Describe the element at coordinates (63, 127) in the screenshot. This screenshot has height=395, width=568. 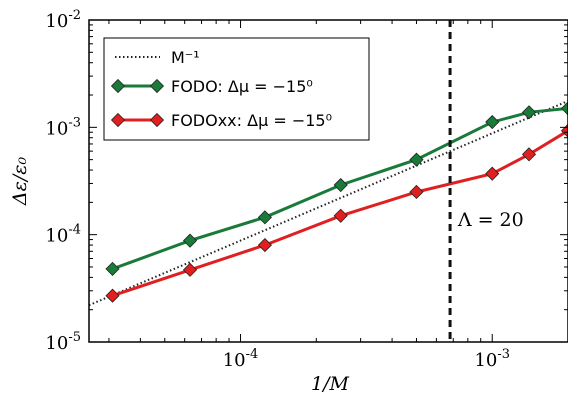
I see `y-tick-label: 10⁻³` at that location.